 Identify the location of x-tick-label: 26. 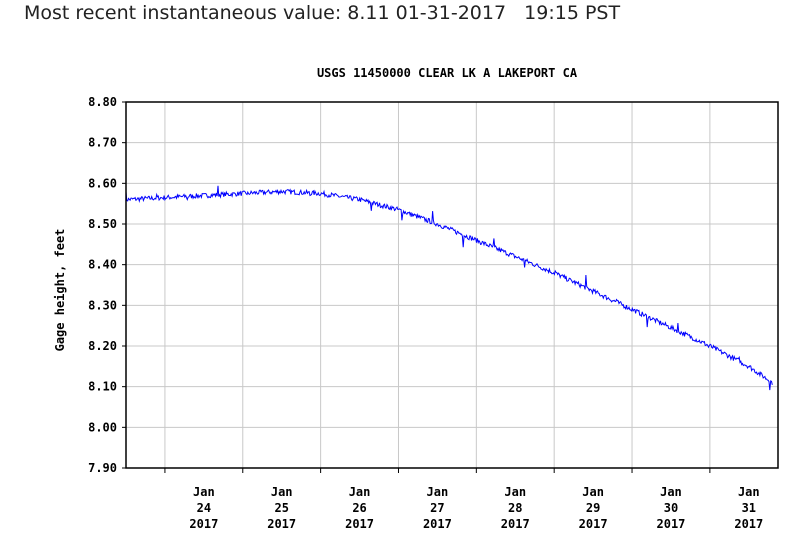
(359, 508).